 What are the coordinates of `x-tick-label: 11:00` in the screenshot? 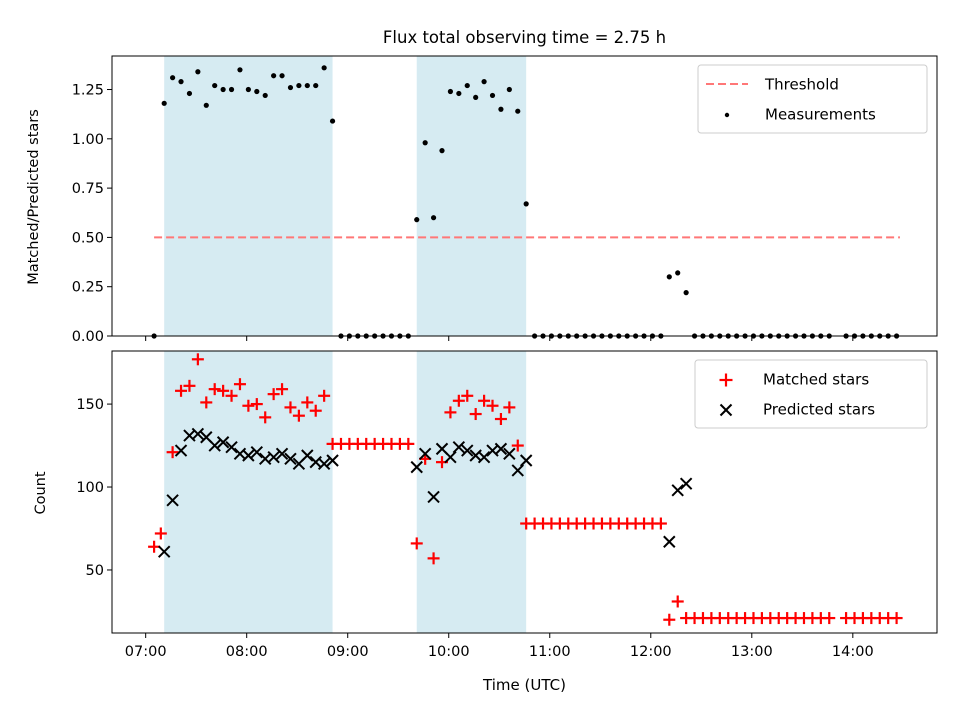 It's located at (550, 652).